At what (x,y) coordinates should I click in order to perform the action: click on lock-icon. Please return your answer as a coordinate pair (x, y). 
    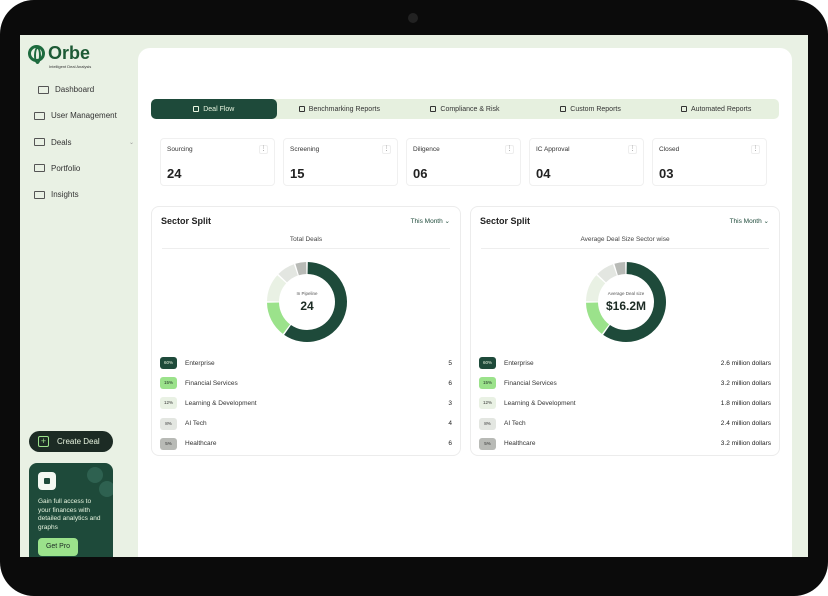
    Looking at the image, I should click on (47, 481).